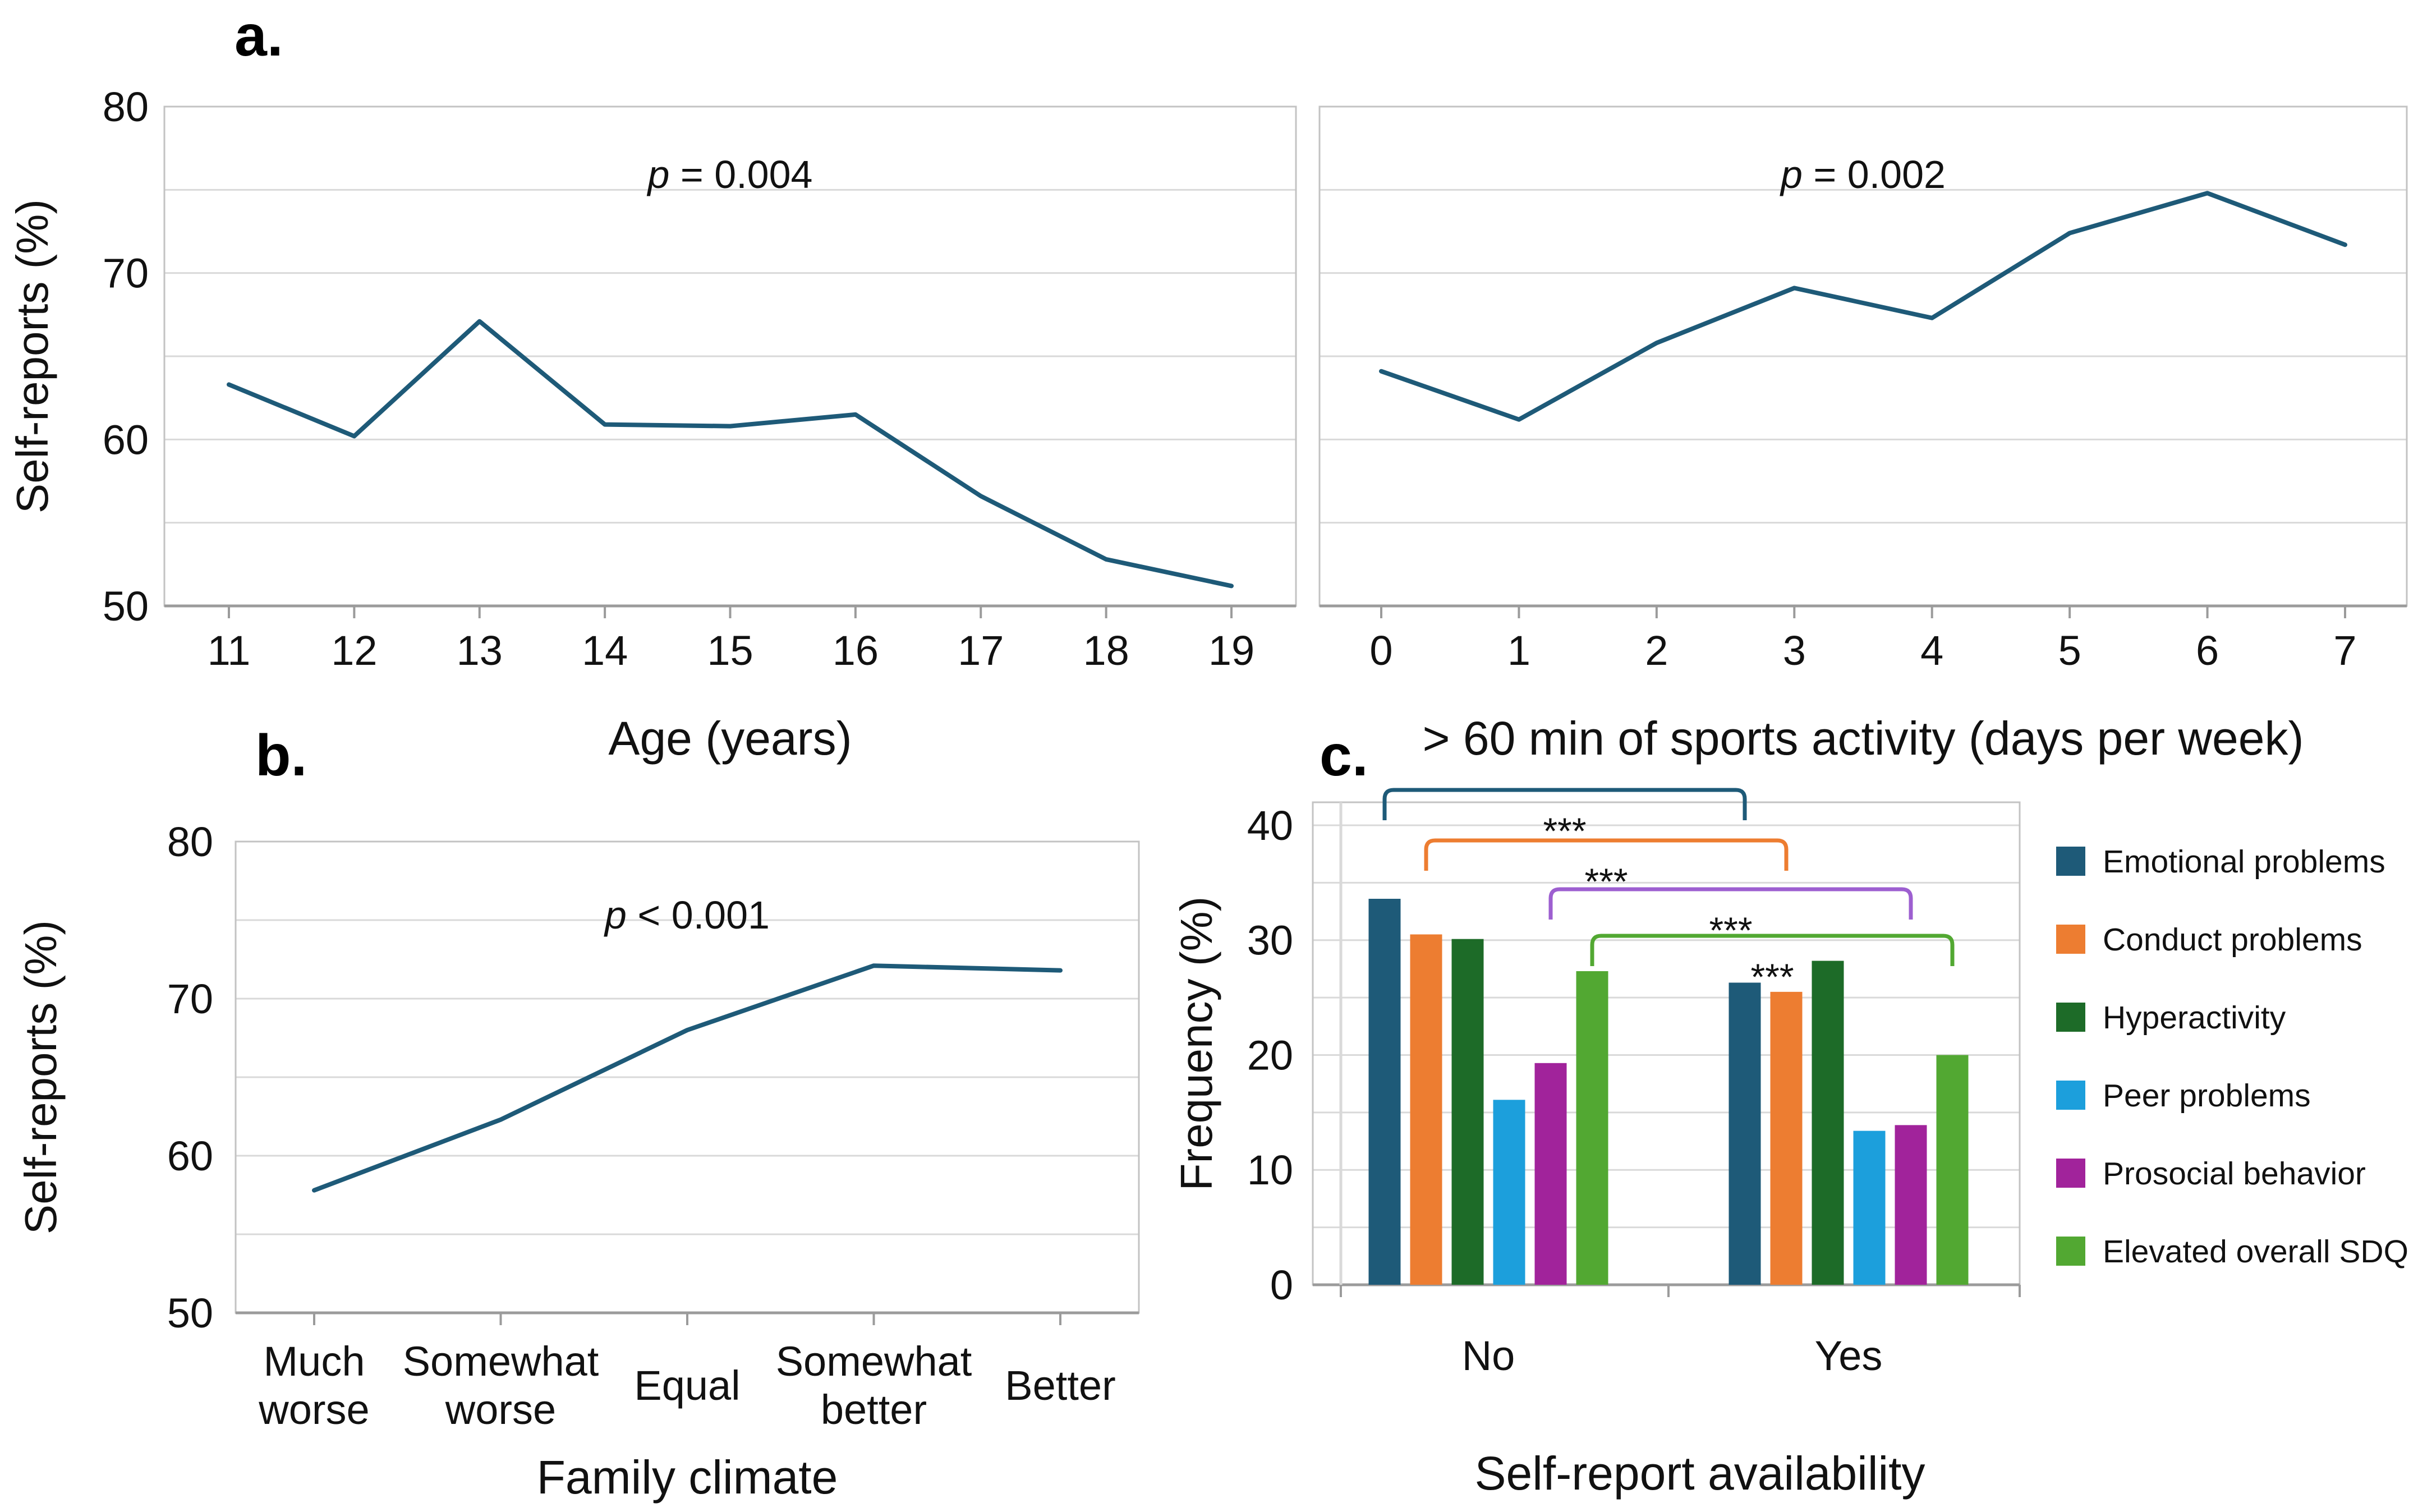 The height and width of the screenshot is (1512, 2418). What do you see at coordinates (1863, 174) in the screenshot?
I see `p-value-annotation: p = 0.002` at bounding box center [1863, 174].